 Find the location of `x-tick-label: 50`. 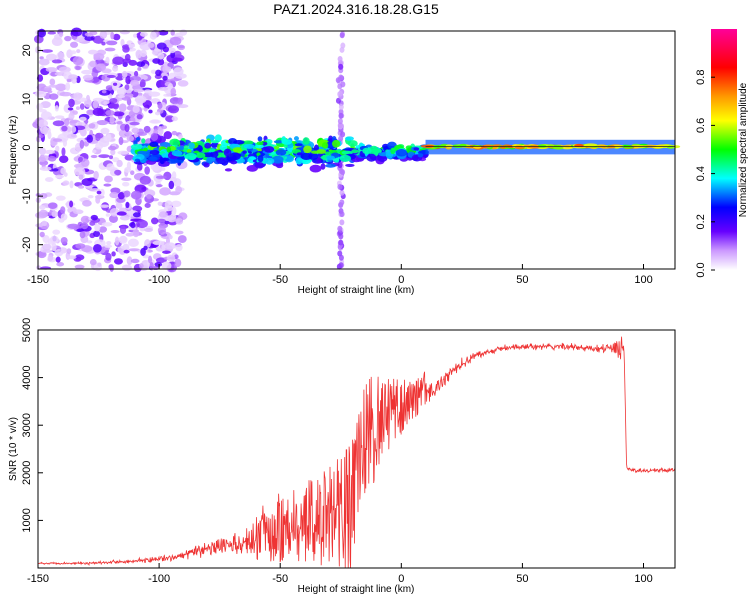

x-tick-label: 50 is located at coordinates (522, 579).